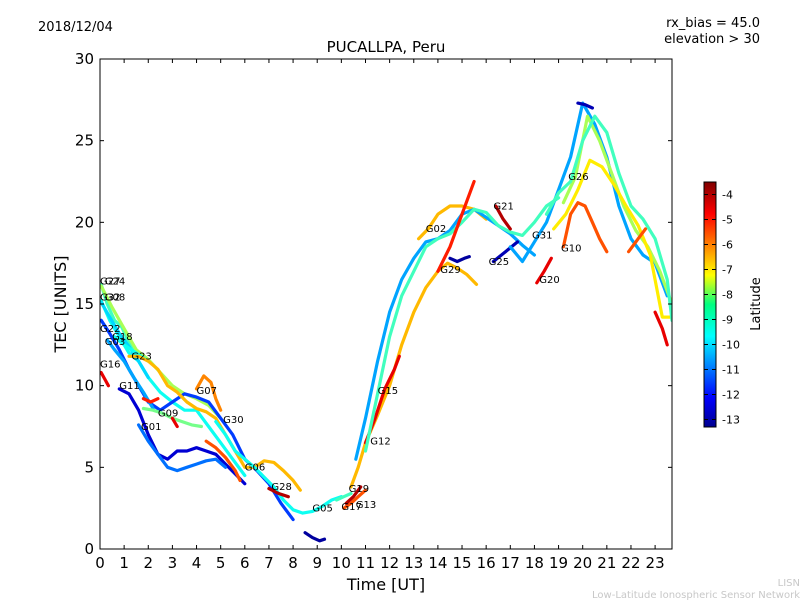 The width and height of the screenshot is (800, 600). Describe the element at coordinates (503, 206) in the screenshot. I see `satellite-label: G21` at that location.